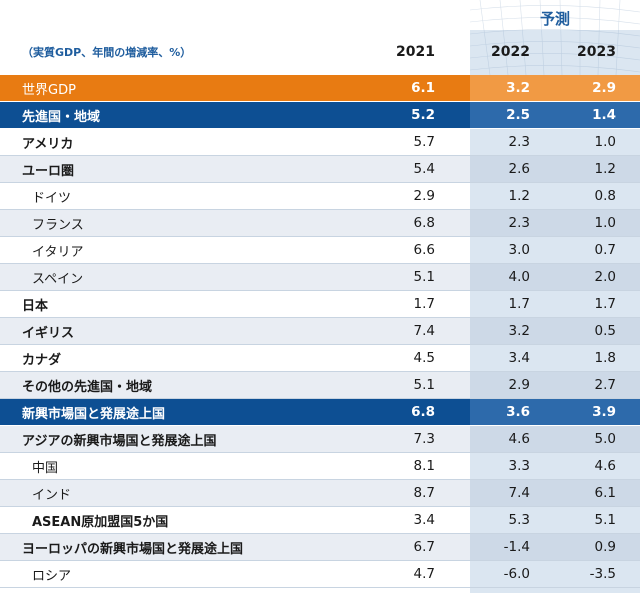  I want to click on table-row-germany: ドイツ 2.9 1.2 0.8, so click(320, 196).